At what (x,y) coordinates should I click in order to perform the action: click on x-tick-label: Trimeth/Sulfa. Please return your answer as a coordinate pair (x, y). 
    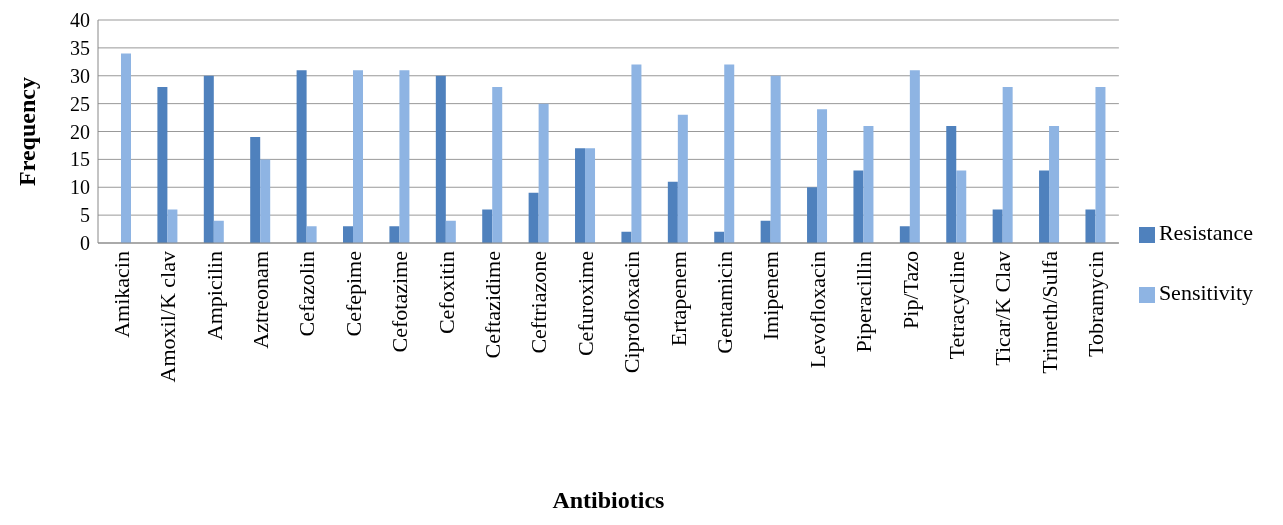
    Looking at the image, I should click on (1049, 312).